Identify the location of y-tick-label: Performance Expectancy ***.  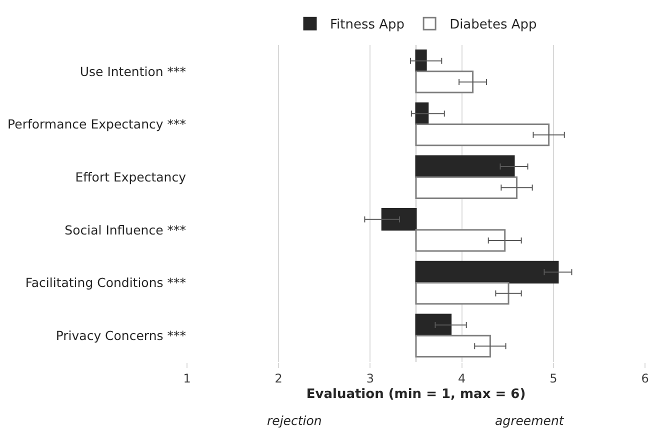
(97, 124).